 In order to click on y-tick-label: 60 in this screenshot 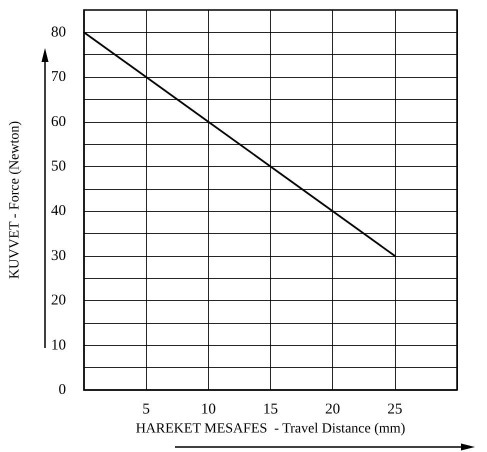, I will do `click(58, 122)`.